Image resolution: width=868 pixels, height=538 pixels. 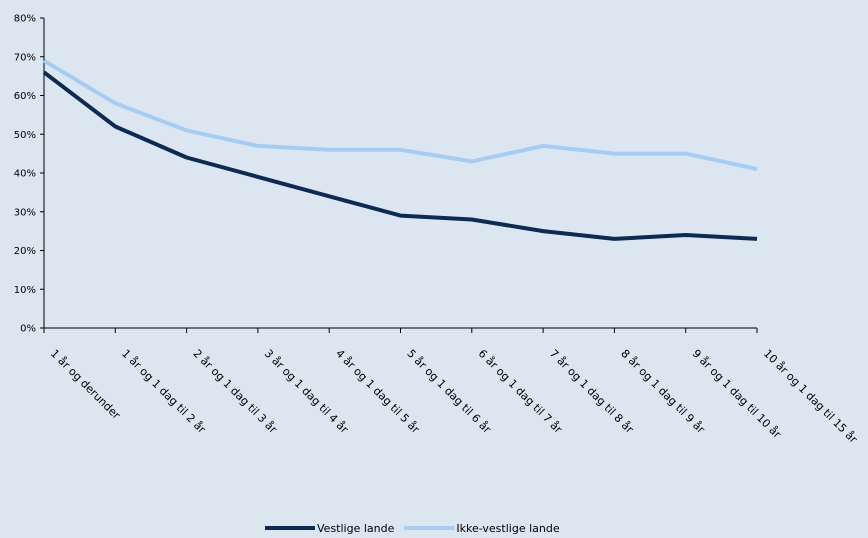 I want to click on legend: Vestlige lande Ikke-vestlige lande, so click(x=412, y=528).